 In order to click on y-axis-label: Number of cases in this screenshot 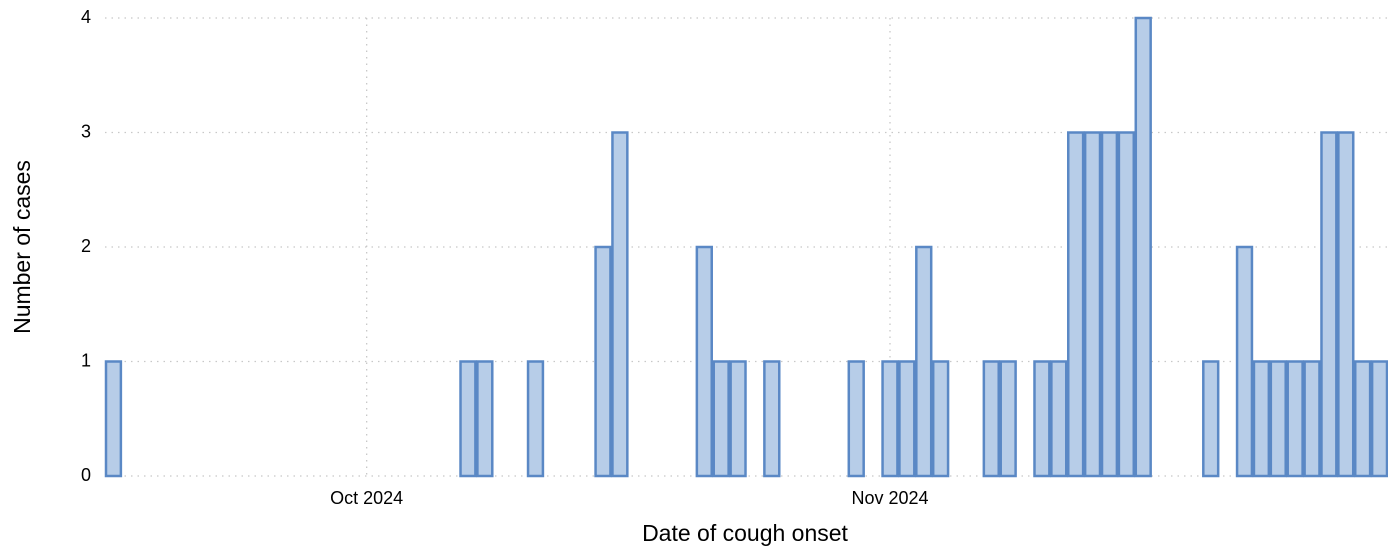, I will do `click(22, 247)`.